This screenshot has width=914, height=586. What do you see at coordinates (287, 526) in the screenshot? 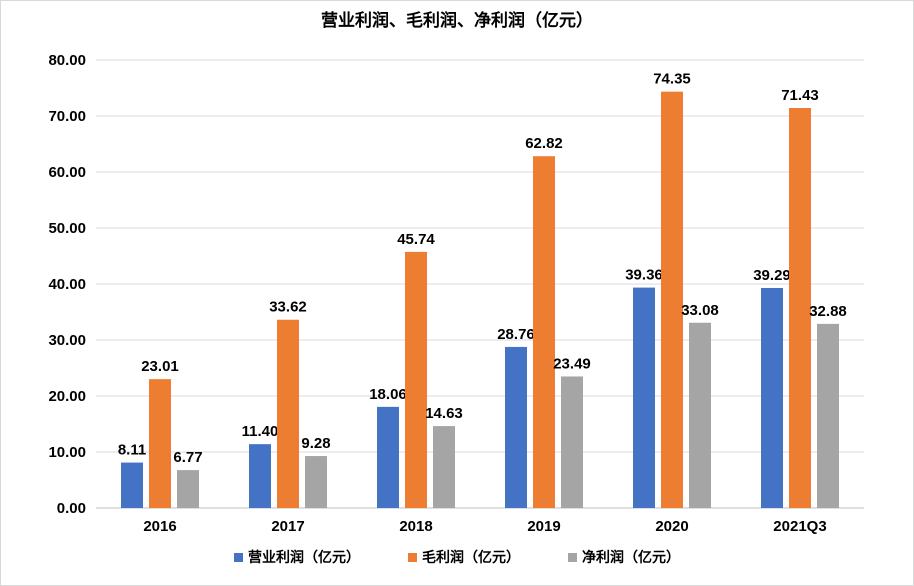
I see `x-tick-label: 2017` at bounding box center [287, 526].